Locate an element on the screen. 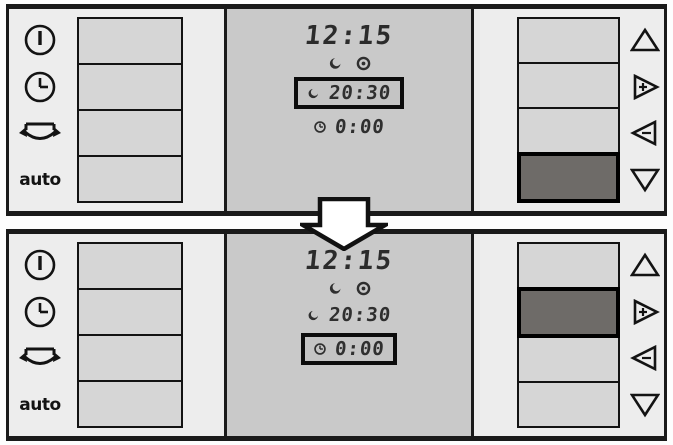 This screenshot has height=445, width=673. left-icon-column-2: auto is located at coordinates (40, 335).